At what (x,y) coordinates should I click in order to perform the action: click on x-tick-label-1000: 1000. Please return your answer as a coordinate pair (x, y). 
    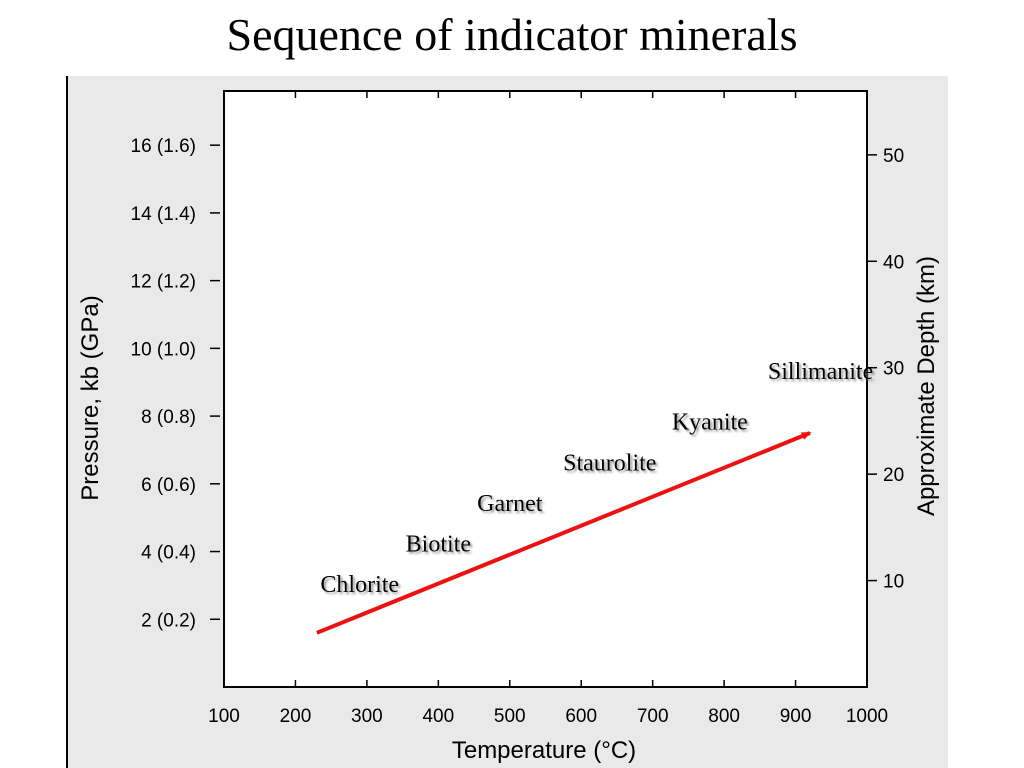
    Looking at the image, I should click on (867, 716).